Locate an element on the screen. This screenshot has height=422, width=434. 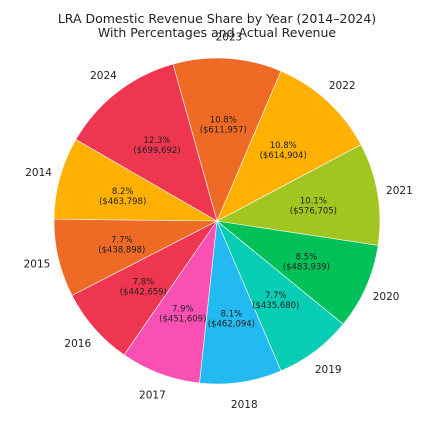
slice-percent-2016: 7.8% is located at coordinates (144, 282).